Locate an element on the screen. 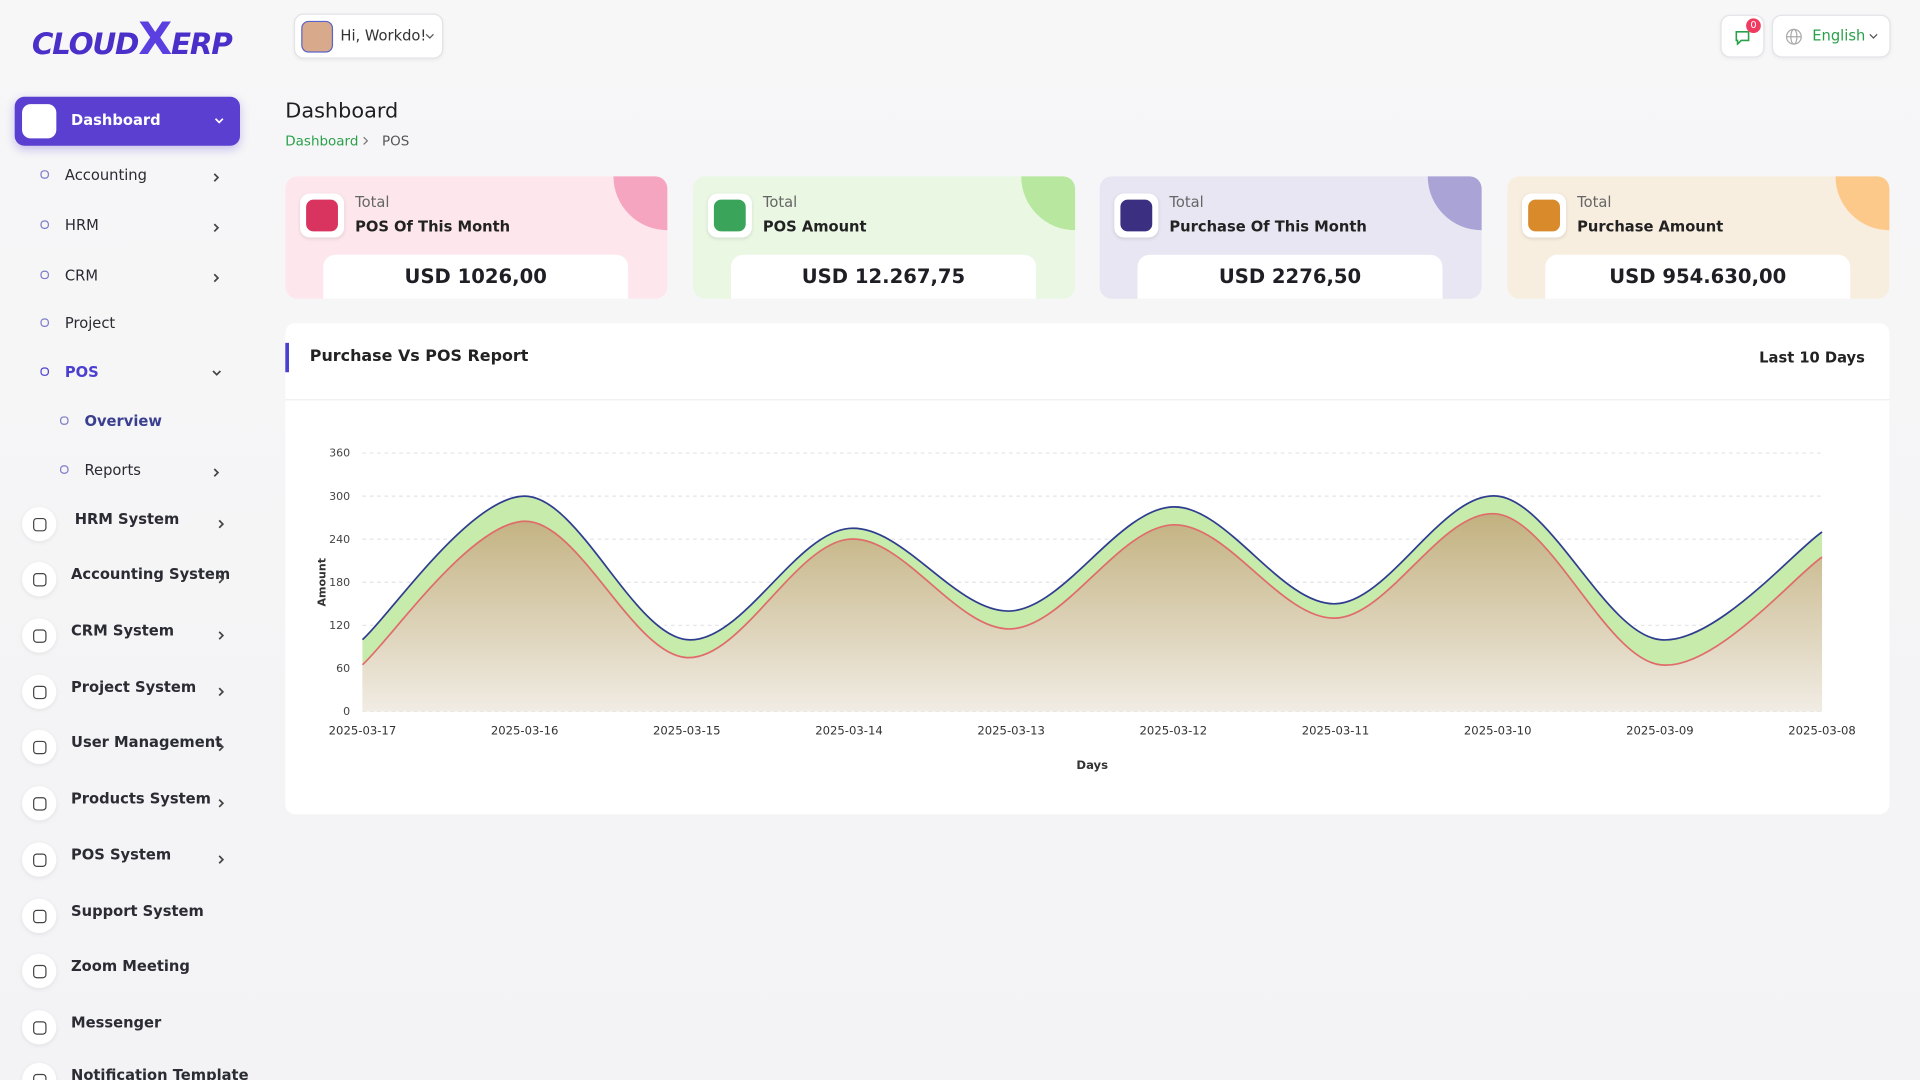 Image resolution: width=1920 pixels, height=1080 pixels. page-title: Dashboard is located at coordinates (342, 111).